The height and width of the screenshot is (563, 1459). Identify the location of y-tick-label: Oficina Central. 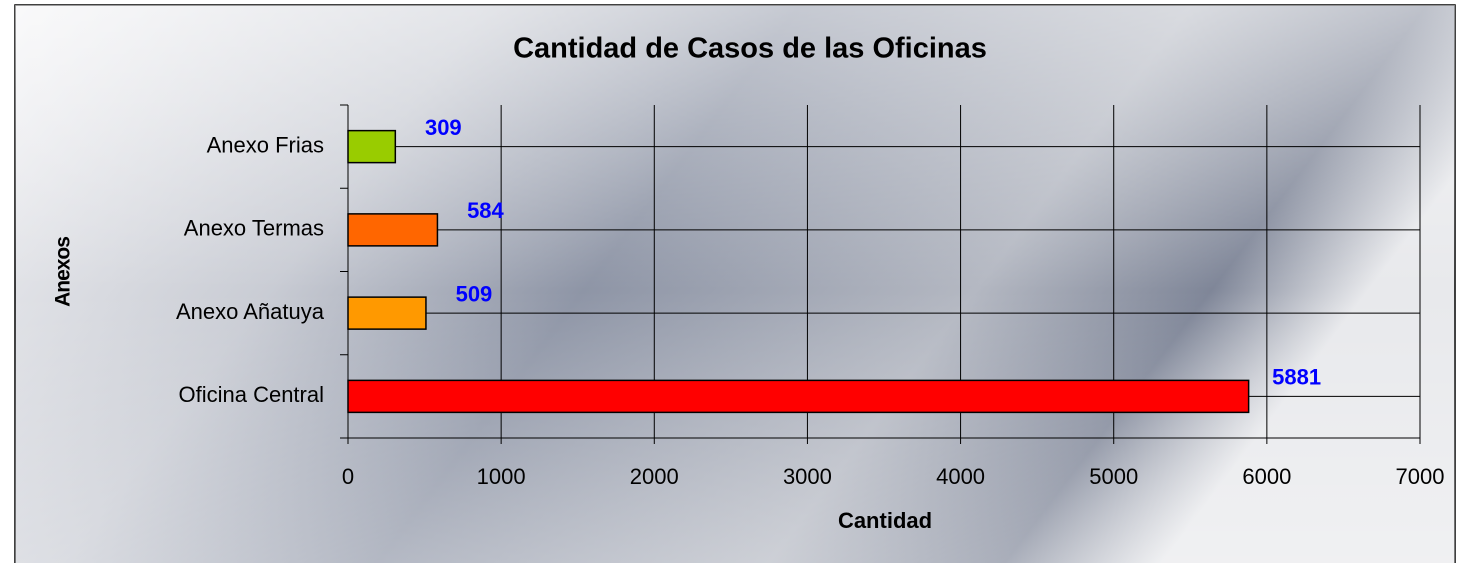
(251, 394).